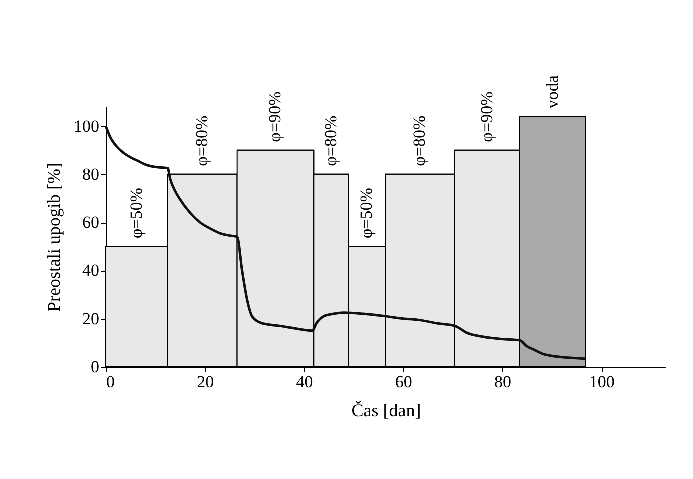 Image resolution: width=693 pixels, height=479 pixels. I want to click on x-tick-label: 0, so click(110, 382).